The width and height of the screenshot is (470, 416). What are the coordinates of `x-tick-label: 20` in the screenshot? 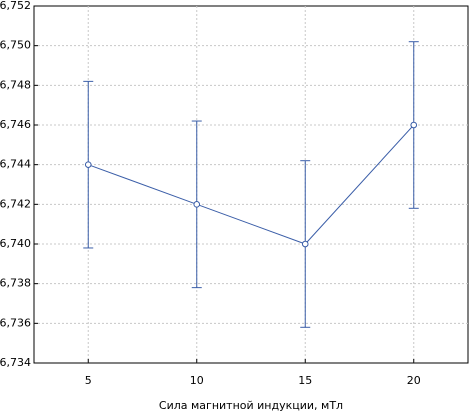 It's located at (414, 380).